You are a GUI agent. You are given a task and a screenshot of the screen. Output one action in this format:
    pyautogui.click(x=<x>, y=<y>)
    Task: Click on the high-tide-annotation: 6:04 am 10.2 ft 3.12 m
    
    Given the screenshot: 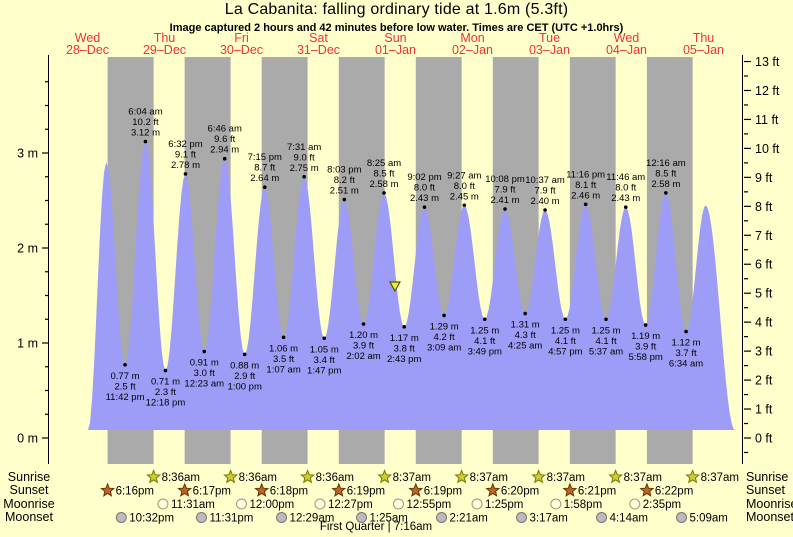 What is the action you would take?
    pyautogui.click(x=145, y=123)
    